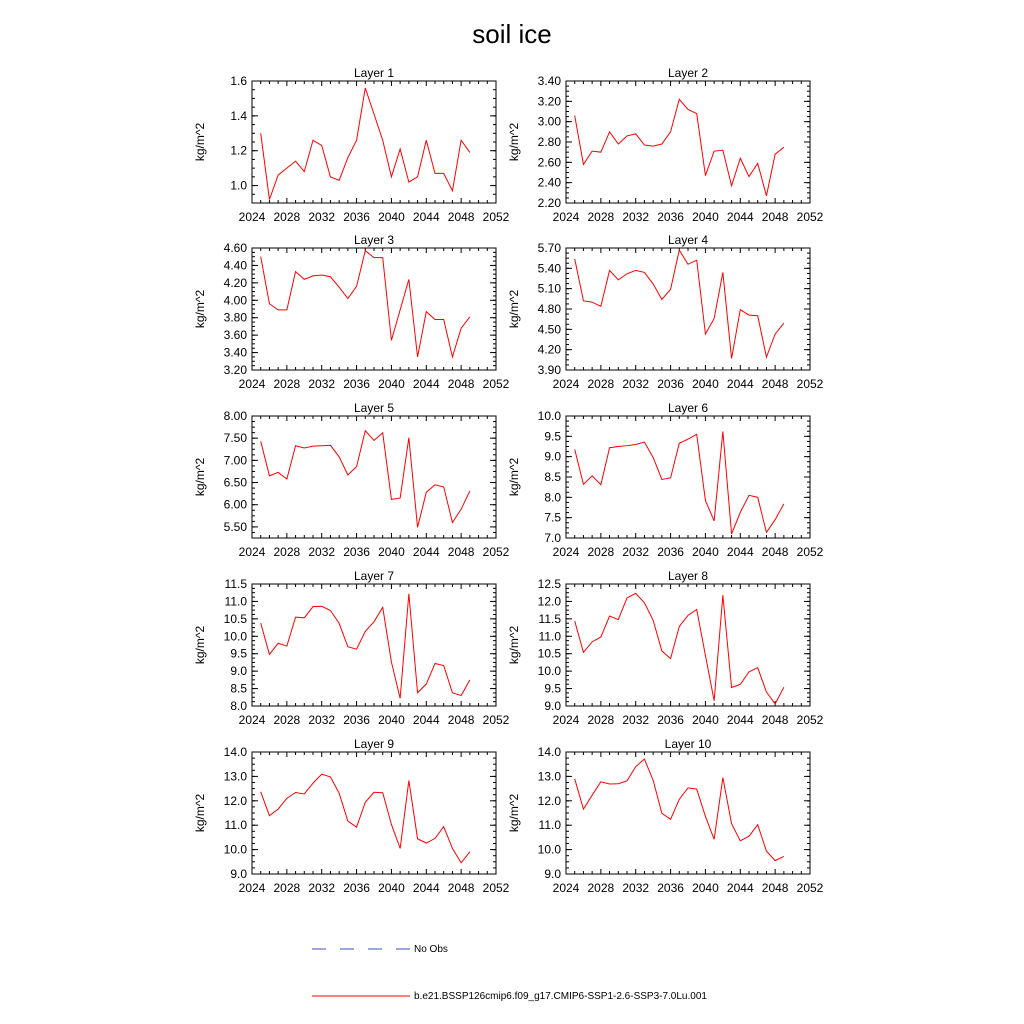 This screenshot has width=1024, height=1024. Describe the element at coordinates (236, 318) in the screenshot. I see `y-tick-label: 3.80` at that location.